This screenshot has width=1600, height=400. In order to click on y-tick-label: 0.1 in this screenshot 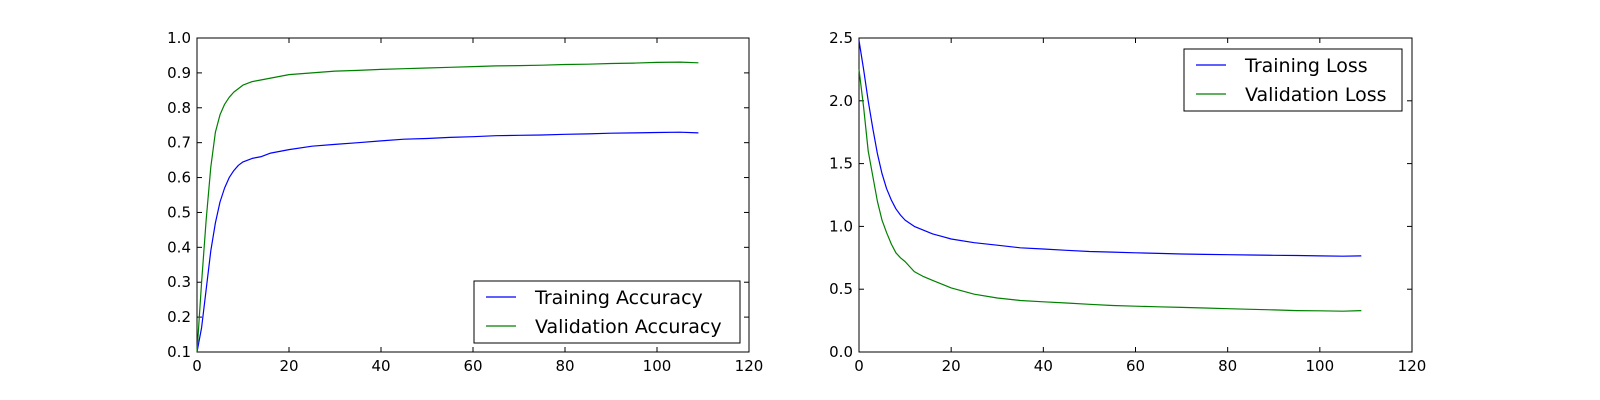, I will do `click(179, 352)`.